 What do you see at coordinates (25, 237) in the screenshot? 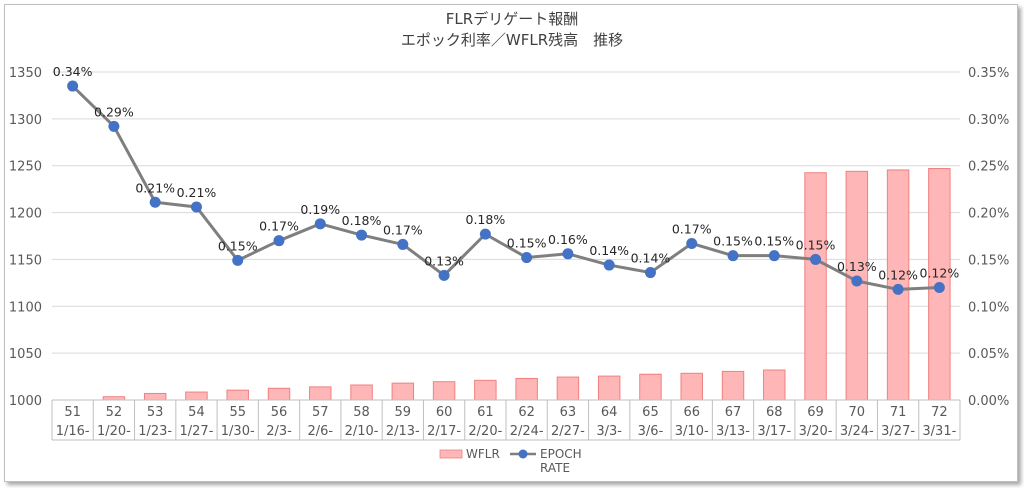
I see `left-axis-ticks: 1000 1050 1100 1150 1200 1250 1300 1350` at bounding box center [25, 237].